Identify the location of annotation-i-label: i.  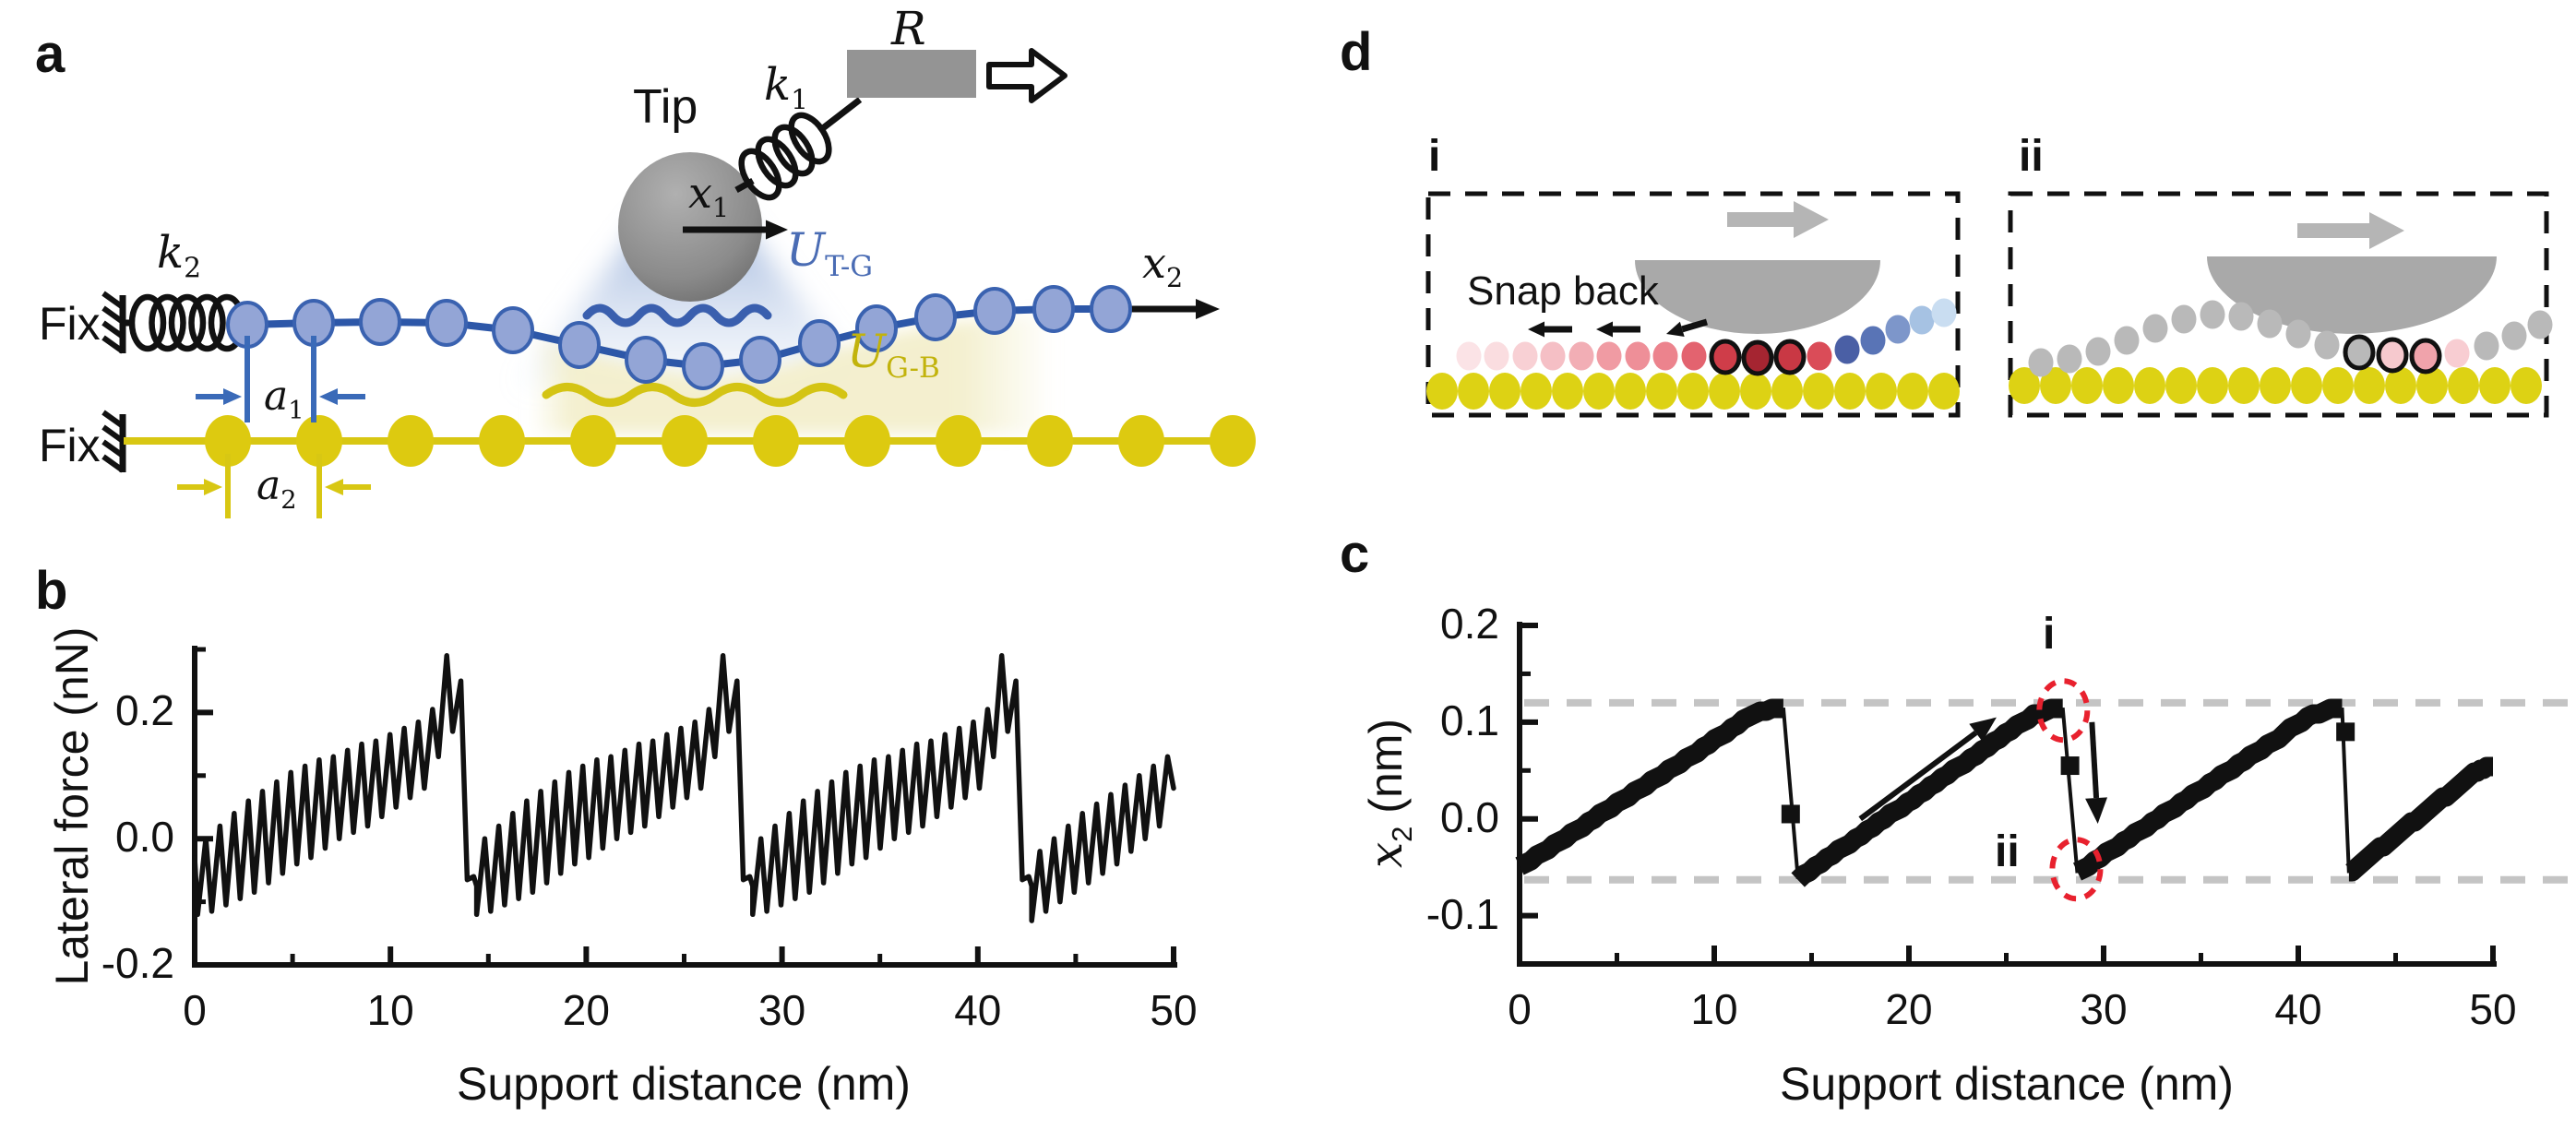
(2049, 634).